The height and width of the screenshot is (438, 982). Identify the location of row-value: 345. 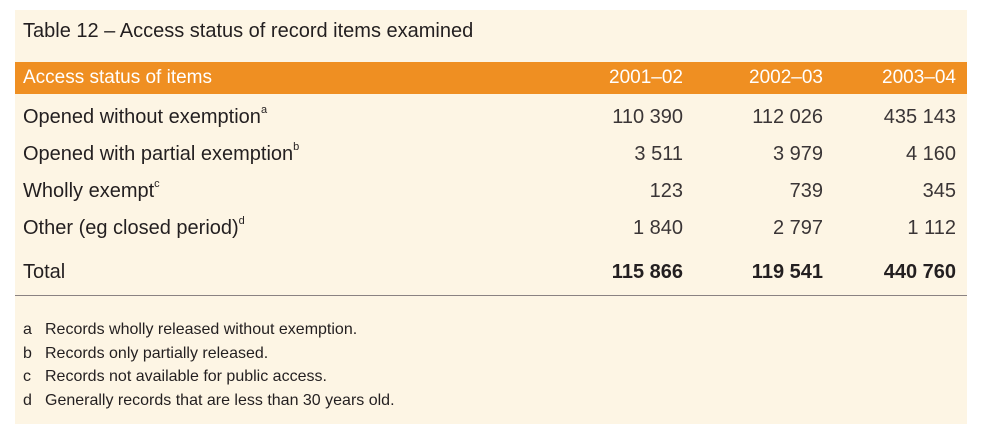
(939, 191).